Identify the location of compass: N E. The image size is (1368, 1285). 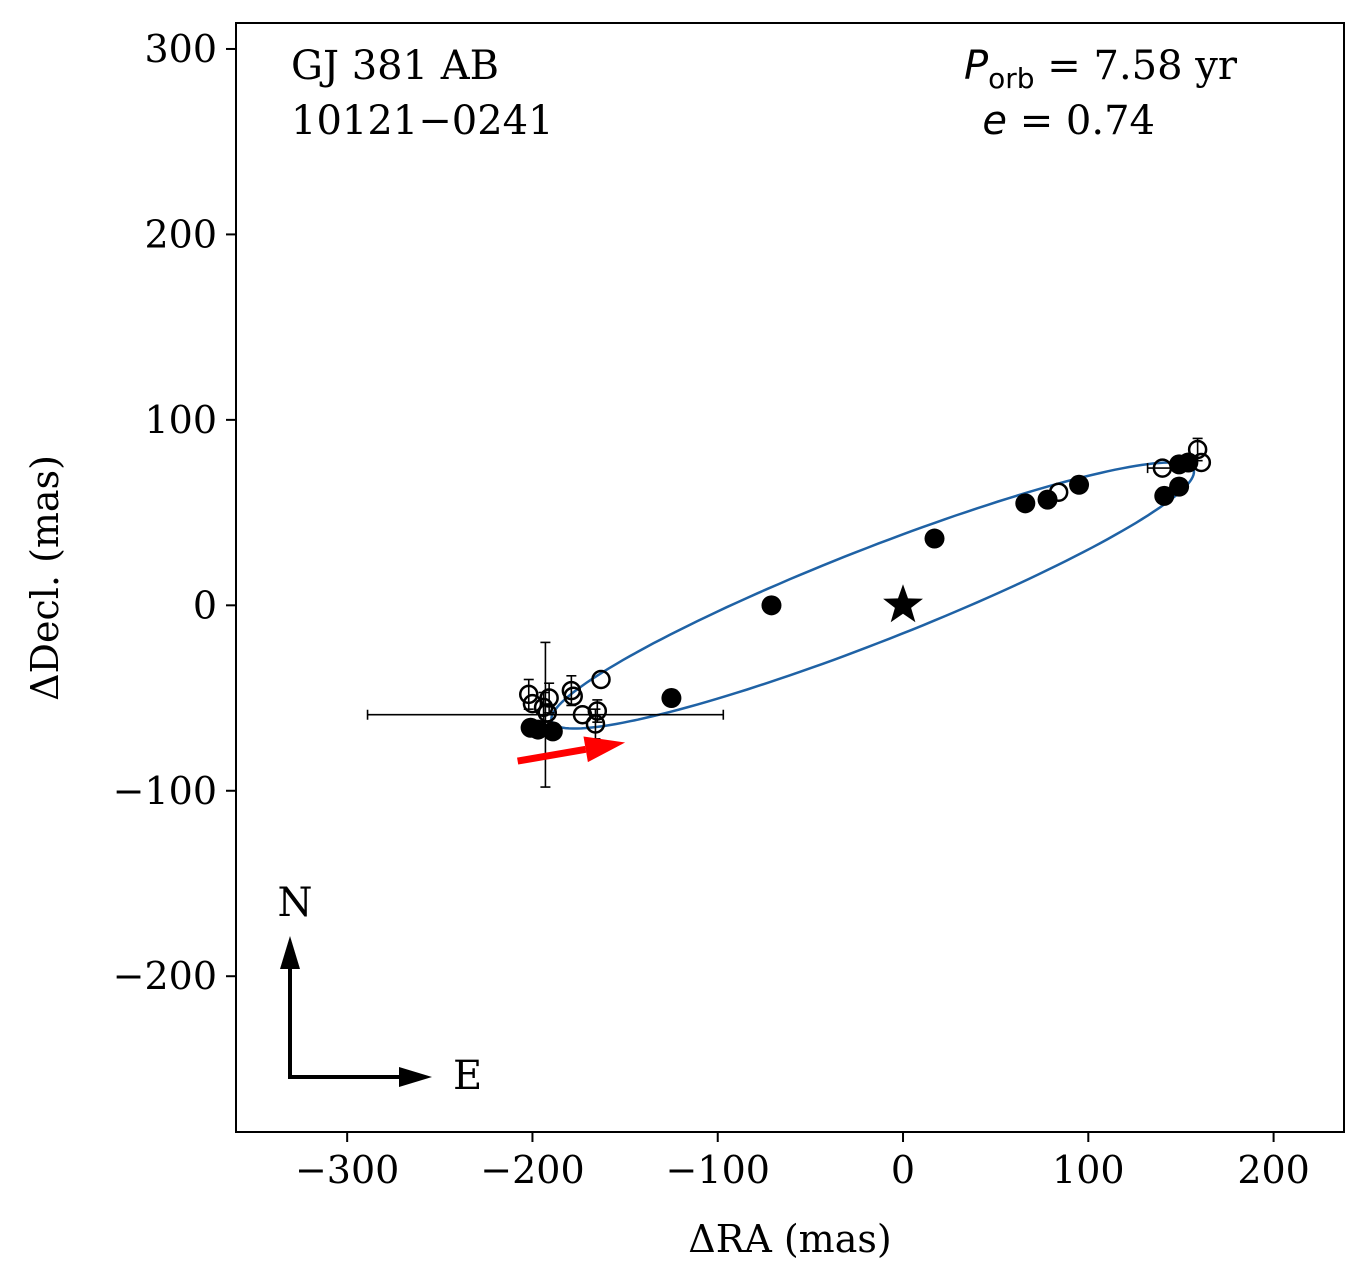
(380, 989).